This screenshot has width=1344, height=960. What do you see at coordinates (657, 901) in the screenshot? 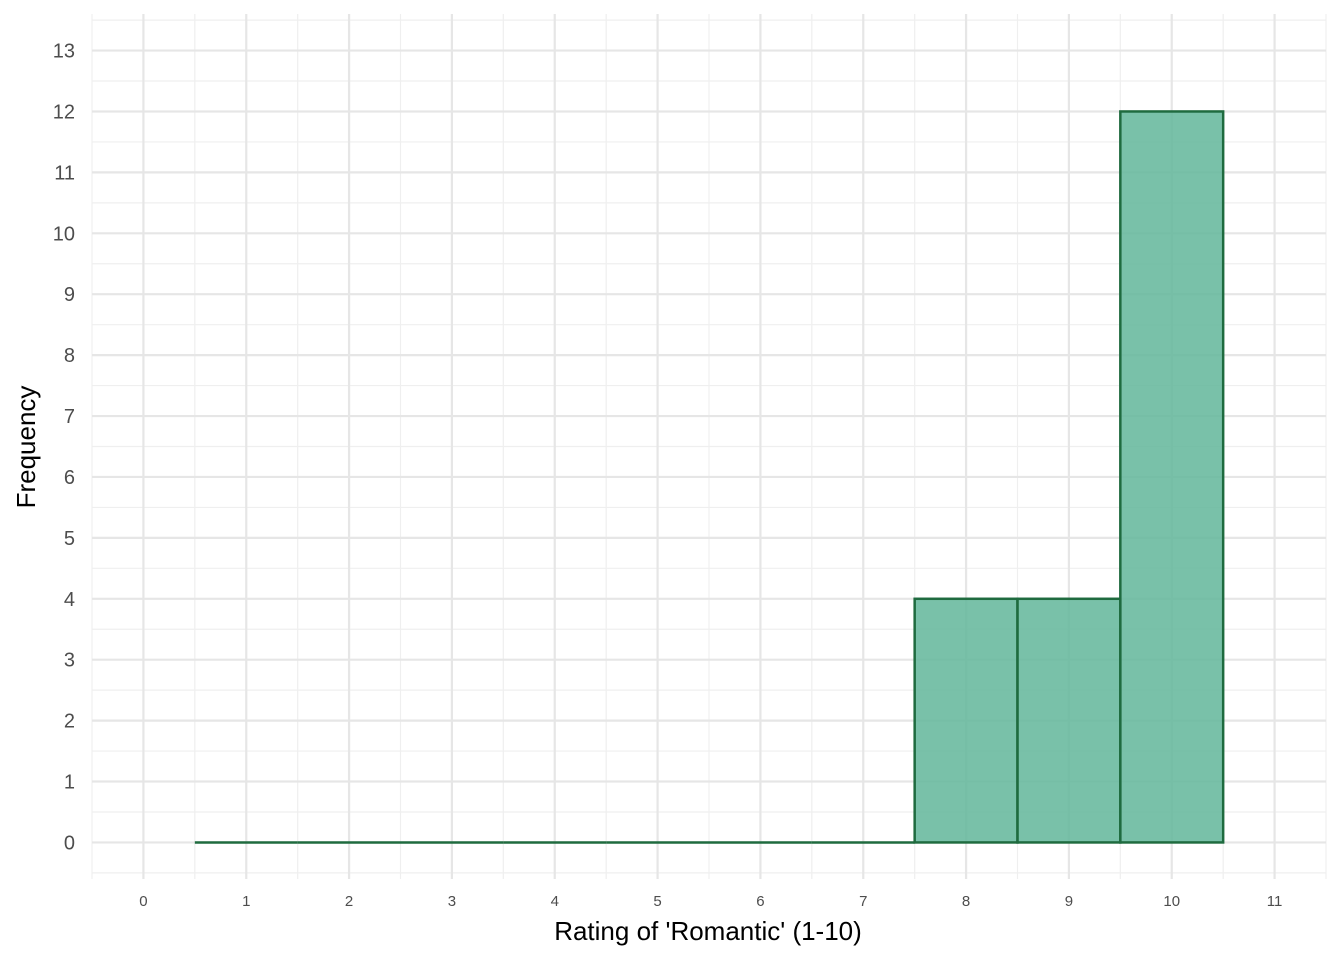
I see `x-tick-label: 5` at bounding box center [657, 901].